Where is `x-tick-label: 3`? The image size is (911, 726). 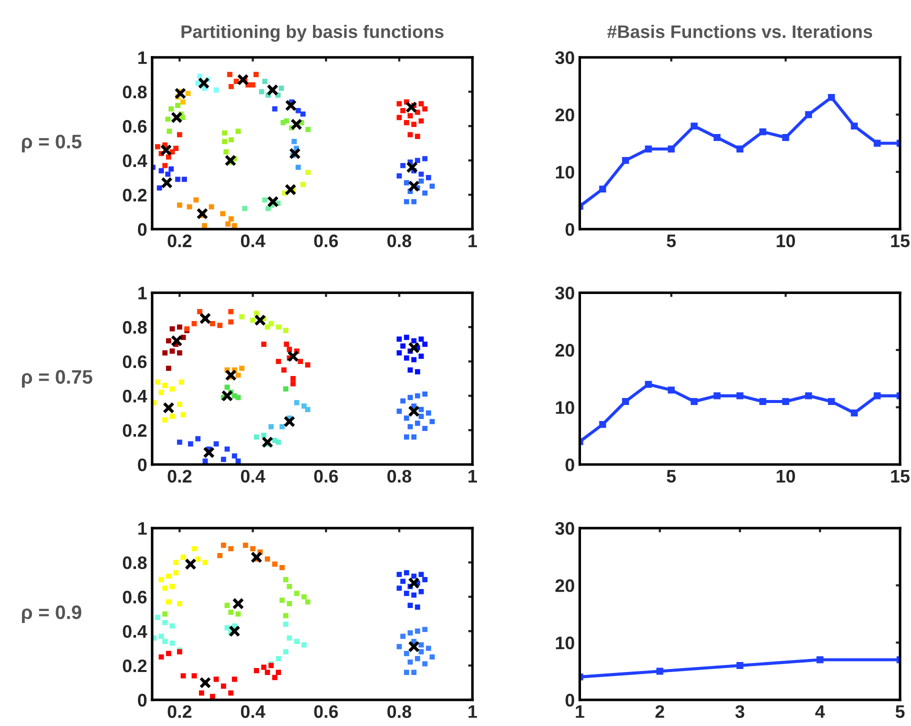 x-tick-label: 3 is located at coordinates (739, 711).